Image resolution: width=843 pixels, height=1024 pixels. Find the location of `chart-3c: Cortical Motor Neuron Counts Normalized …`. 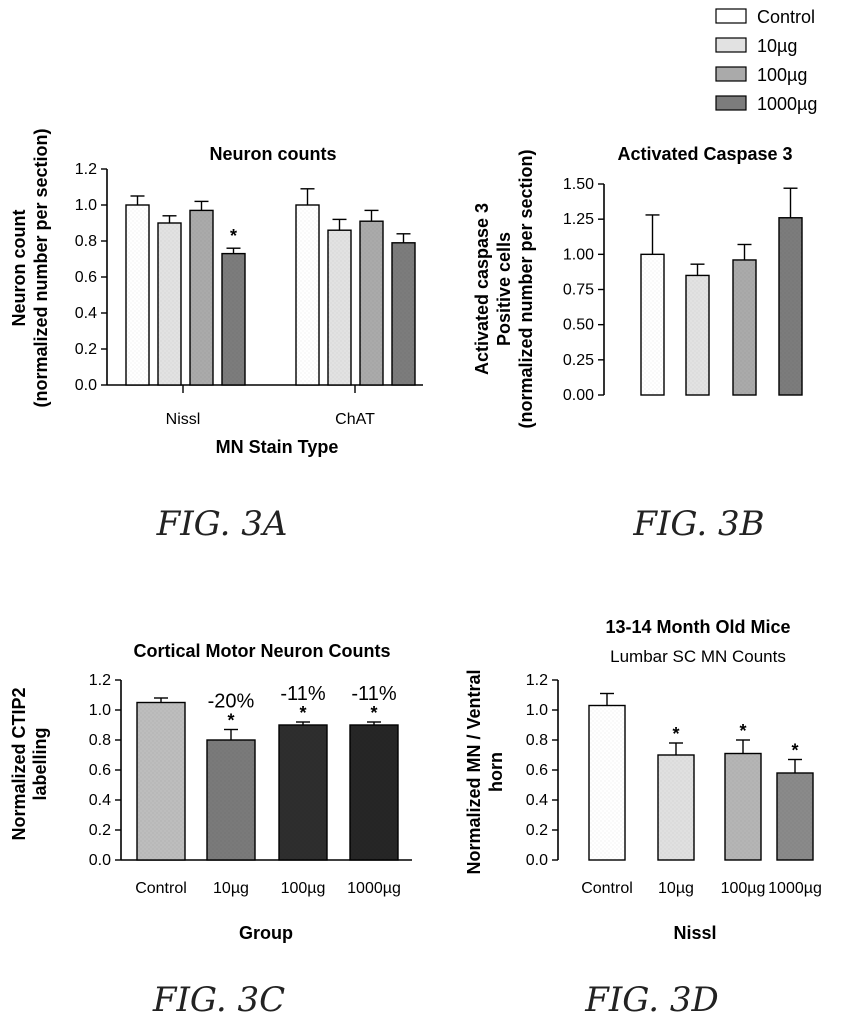

chart-3c: Cortical Motor Neuron Counts Normalized … is located at coordinates (210, 792).